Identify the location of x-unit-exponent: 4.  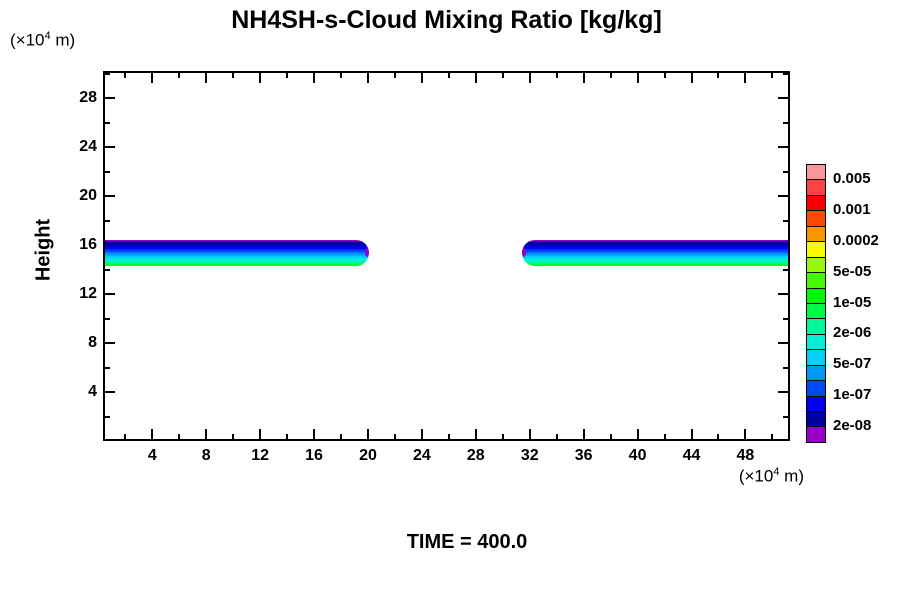
(776, 472).